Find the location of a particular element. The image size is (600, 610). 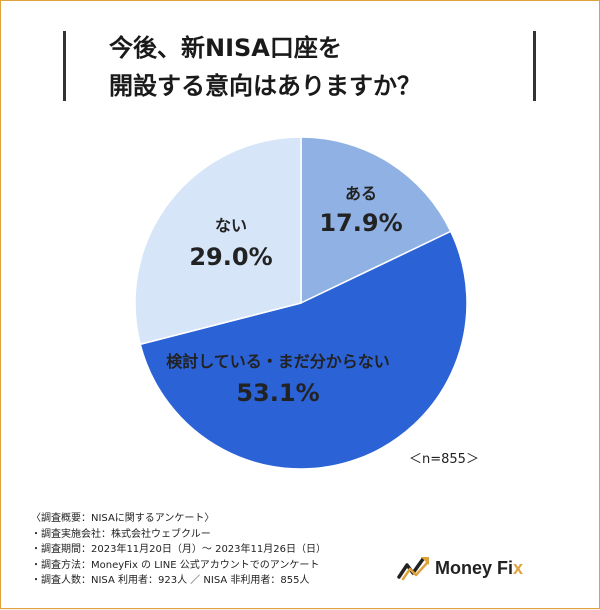

survey-note-line: 〈調査概要：NISAに関するアンケート〉 is located at coordinates (123, 518).